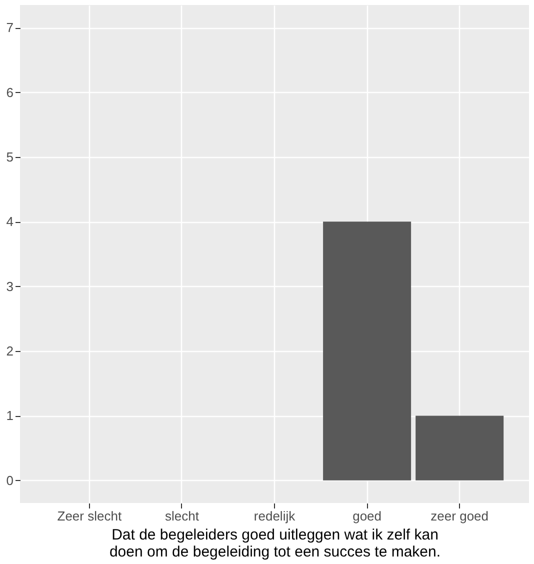  I want to click on x-tick-label: slecht, so click(182, 516).